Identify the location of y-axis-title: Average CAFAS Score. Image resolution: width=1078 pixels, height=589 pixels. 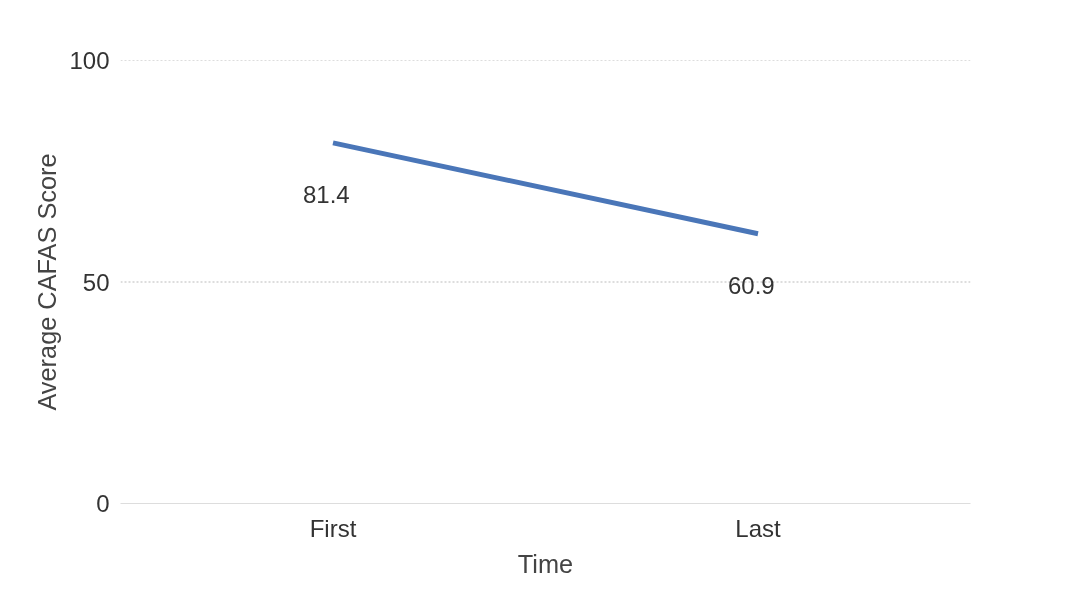
(47, 282).